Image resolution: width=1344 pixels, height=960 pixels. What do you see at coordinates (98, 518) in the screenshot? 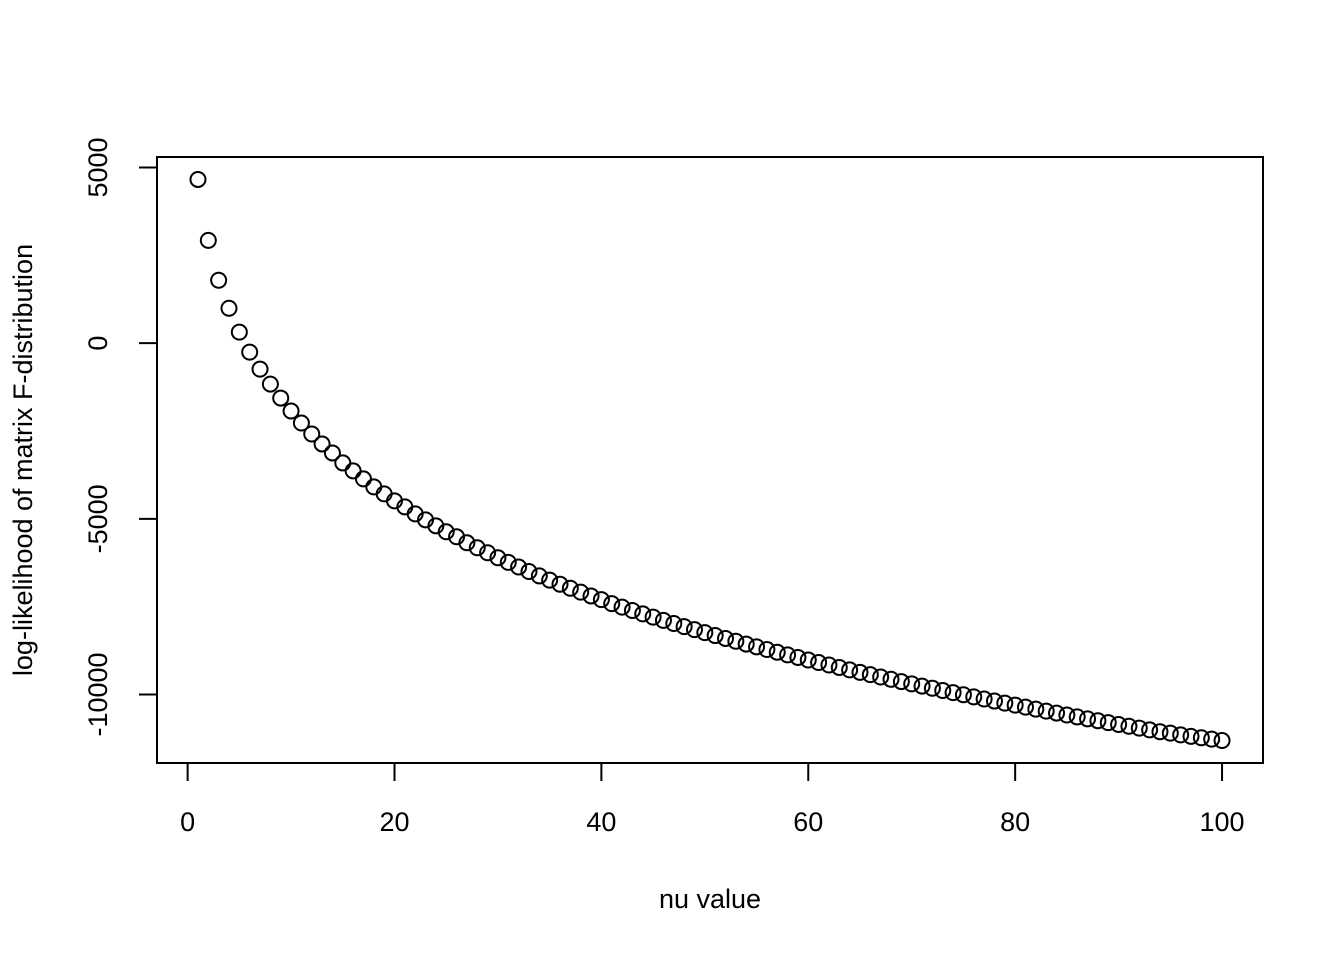
I see `y-tick-label: -5000` at bounding box center [98, 518].